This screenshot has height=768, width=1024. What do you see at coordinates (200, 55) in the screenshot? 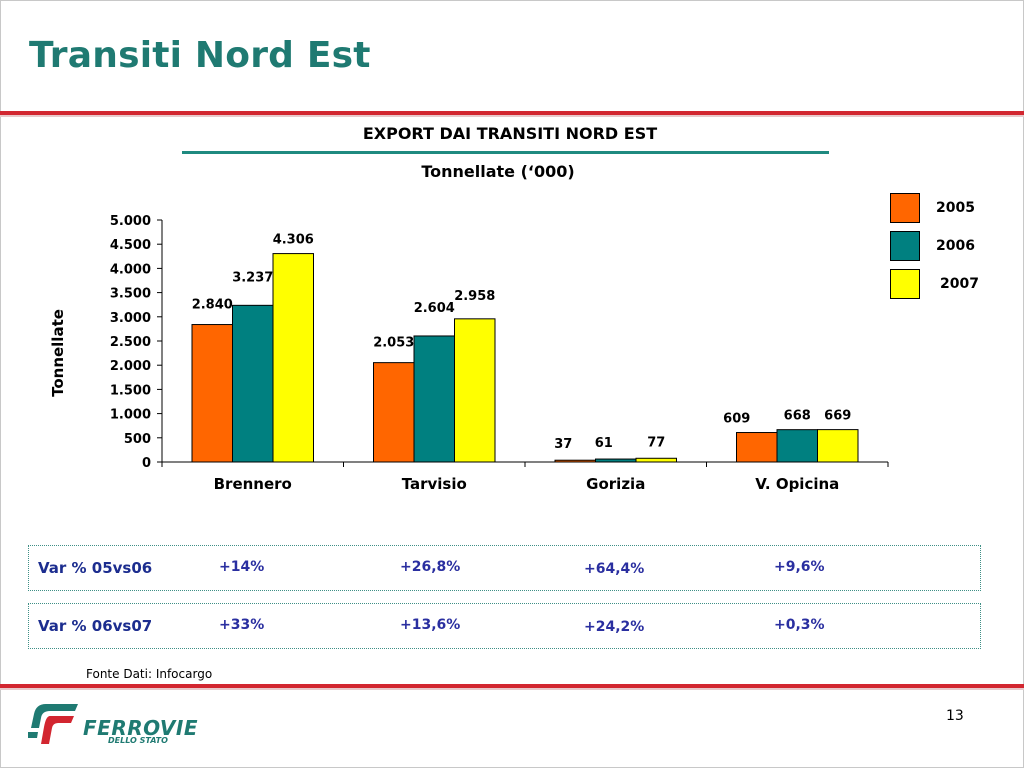
I see `slide-title: Transiti Nord Est` at bounding box center [200, 55].